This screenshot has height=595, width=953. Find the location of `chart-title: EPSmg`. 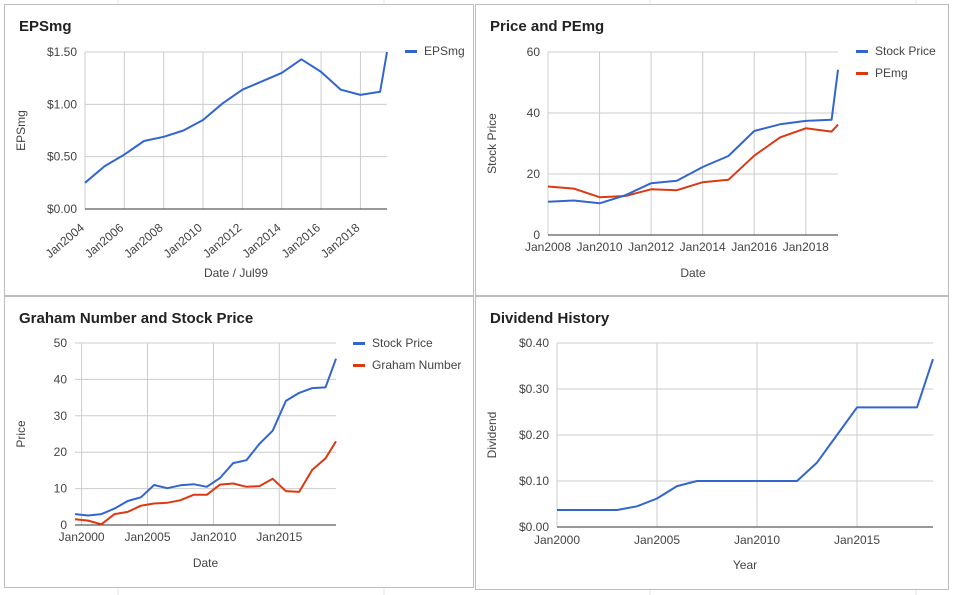

chart-title: EPSmg is located at coordinates (45, 26).